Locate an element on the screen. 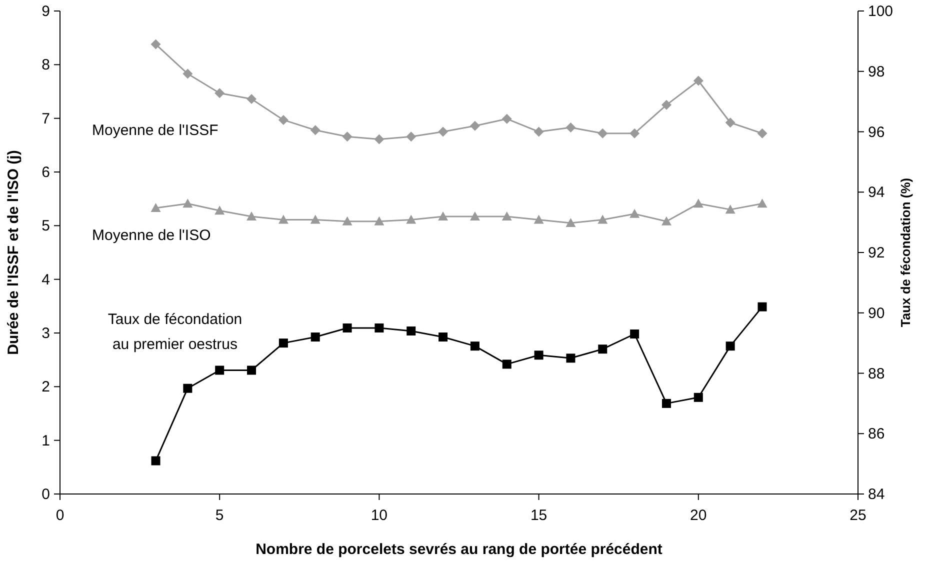  y2-tick-label: 100 is located at coordinates (881, 11).